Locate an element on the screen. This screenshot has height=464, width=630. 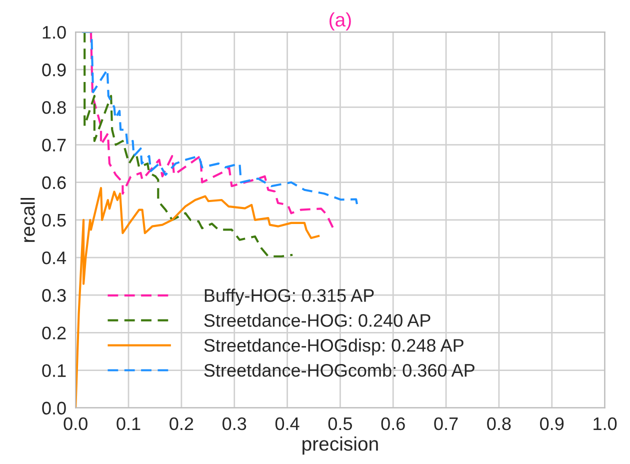
y-tick-label: 0.7 is located at coordinates (54, 145).